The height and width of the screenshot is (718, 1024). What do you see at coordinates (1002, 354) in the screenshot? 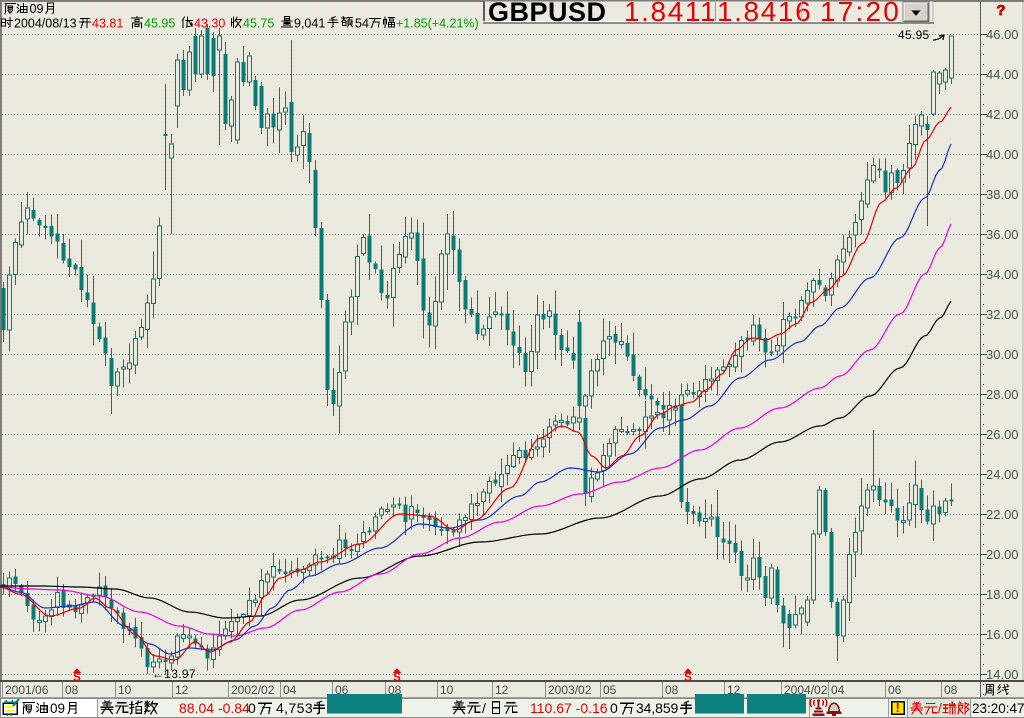
I see `svg-text: 30.00` at bounding box center [1002, 354].